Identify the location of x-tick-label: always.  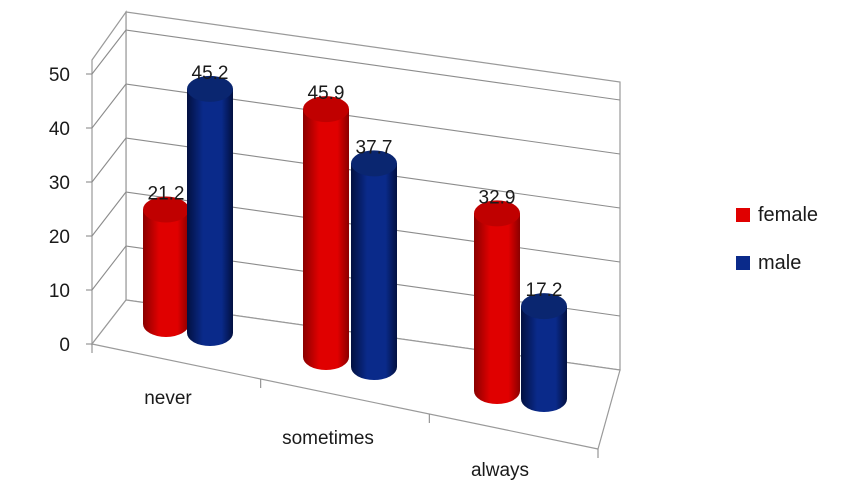
(500, 470).